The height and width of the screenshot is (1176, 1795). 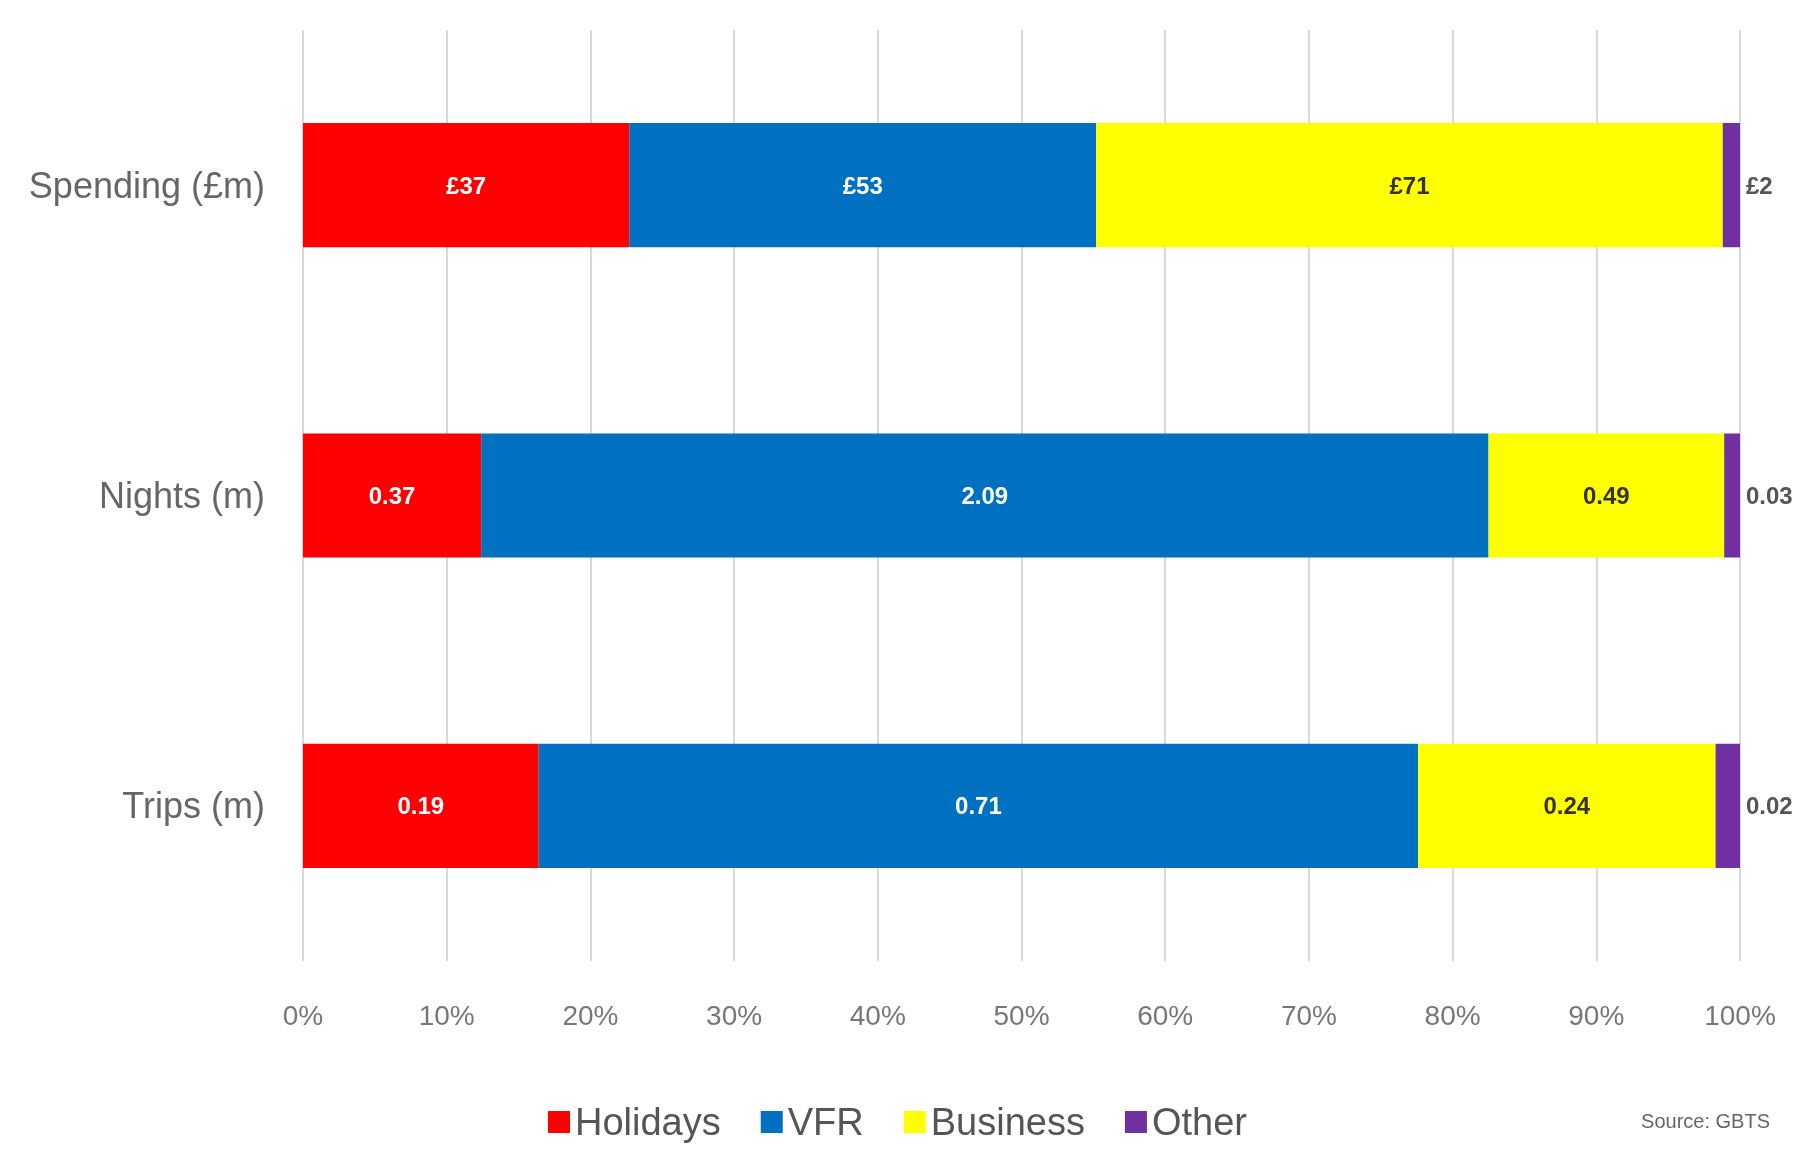 I want to click on source-note: Source: GBTS, so click(x=1705, y=1121).